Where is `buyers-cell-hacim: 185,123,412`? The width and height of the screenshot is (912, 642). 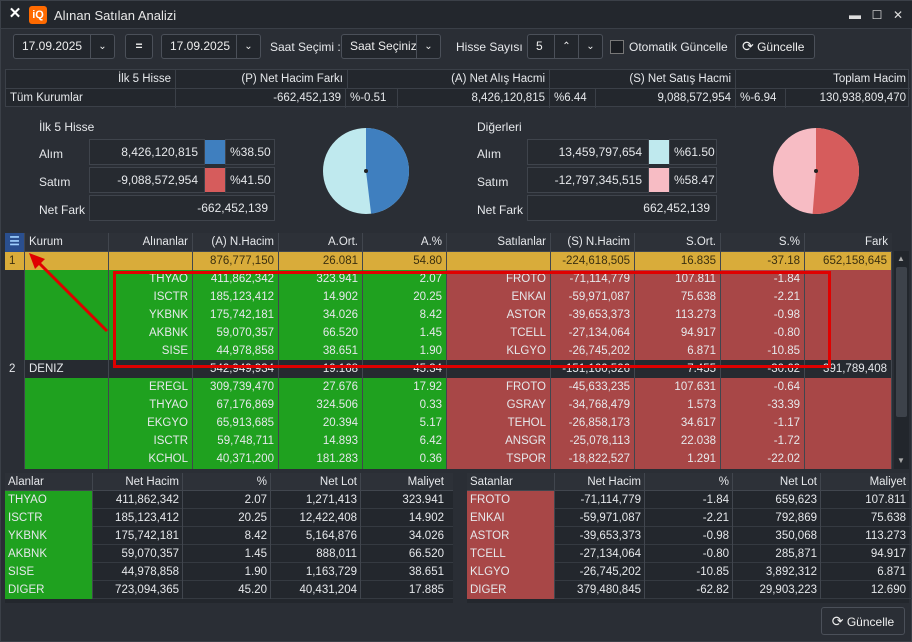 buyers-cell-hacim: 185,123,412 is located at coordinates (138, 518).